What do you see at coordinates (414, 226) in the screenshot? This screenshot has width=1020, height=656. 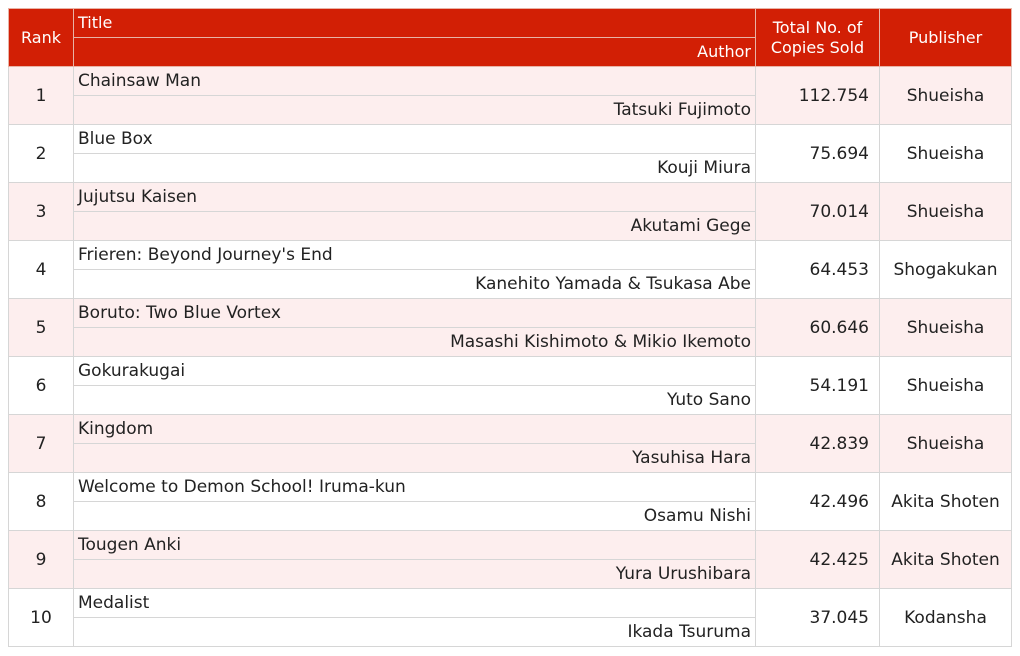 I see `author-cell: Akutami Gege` at bounding box center [414, 226].